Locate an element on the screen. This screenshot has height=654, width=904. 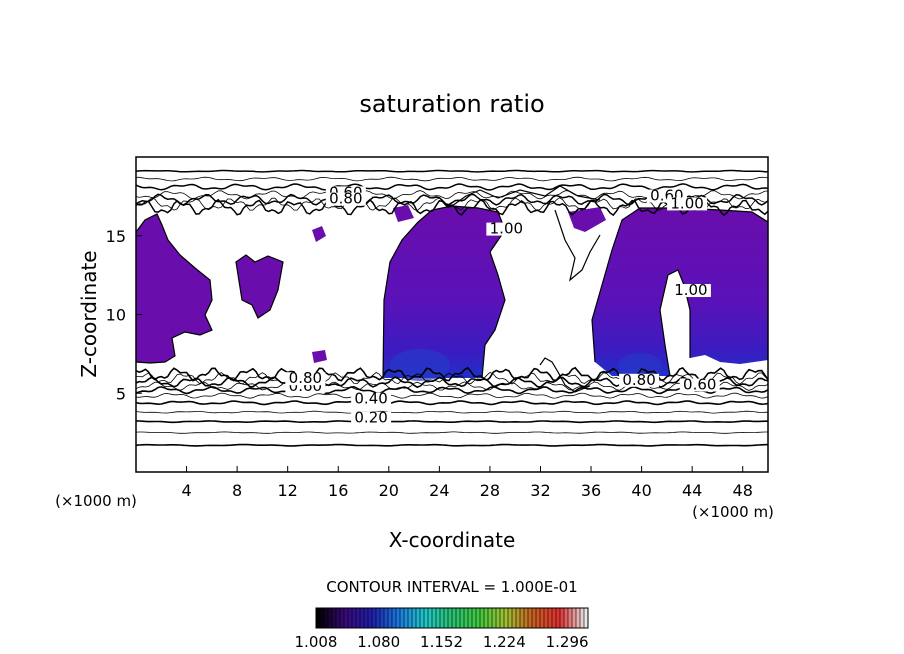
colorbar-tick-label: 1.152 is located at coordinates (441, 642).